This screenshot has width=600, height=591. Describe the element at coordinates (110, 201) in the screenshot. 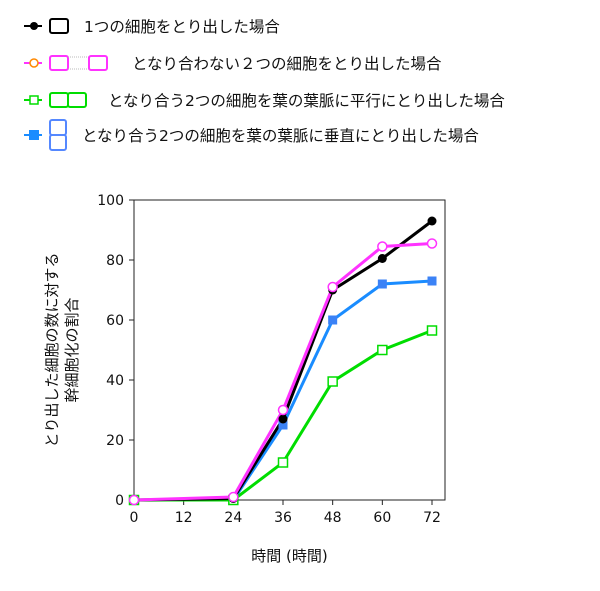

I see `y-tick-label: 100` at that location.